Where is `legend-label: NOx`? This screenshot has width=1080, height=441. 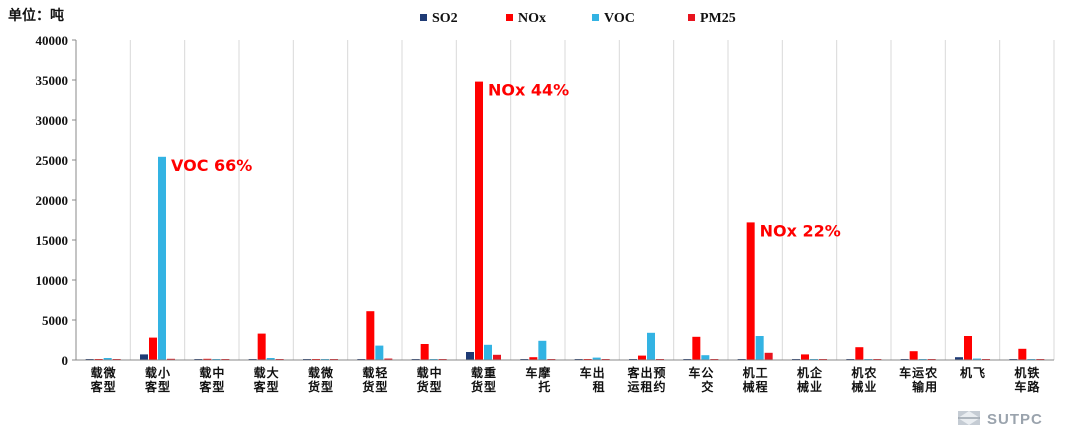 legend-label: NOx is located at coordinates (532, 18).